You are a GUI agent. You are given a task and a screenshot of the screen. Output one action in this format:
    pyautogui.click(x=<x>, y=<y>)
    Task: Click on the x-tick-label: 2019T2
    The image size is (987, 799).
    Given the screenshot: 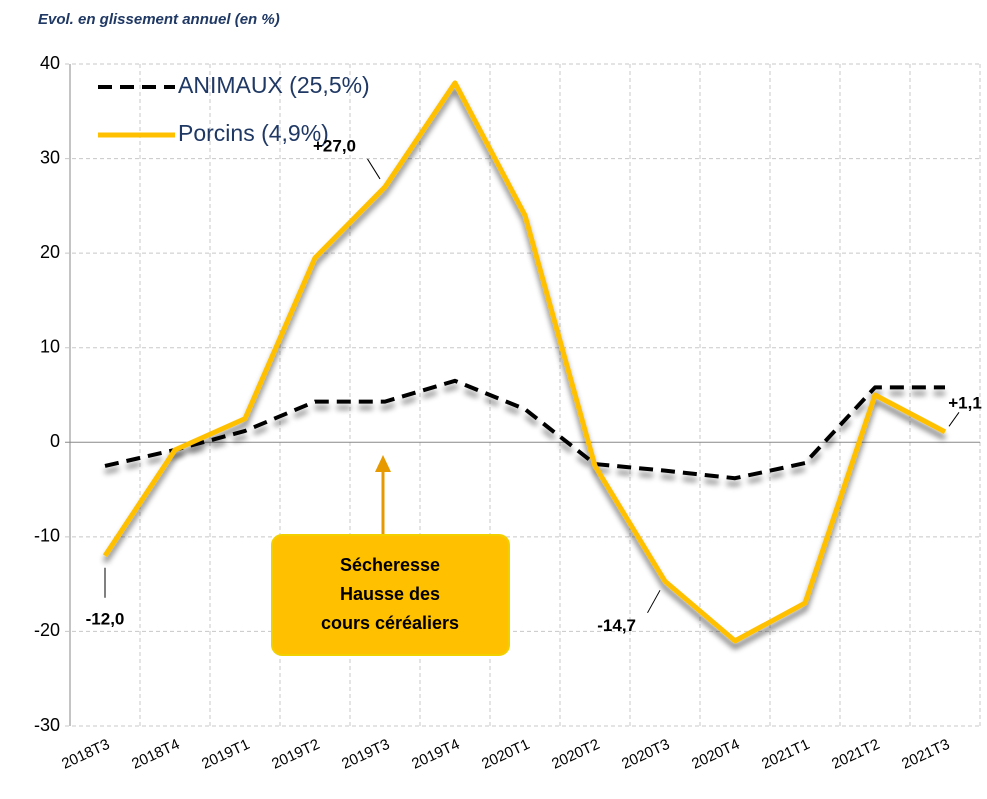 What is the action you would take?
    pyautogui.click(x=295, y=754)
    